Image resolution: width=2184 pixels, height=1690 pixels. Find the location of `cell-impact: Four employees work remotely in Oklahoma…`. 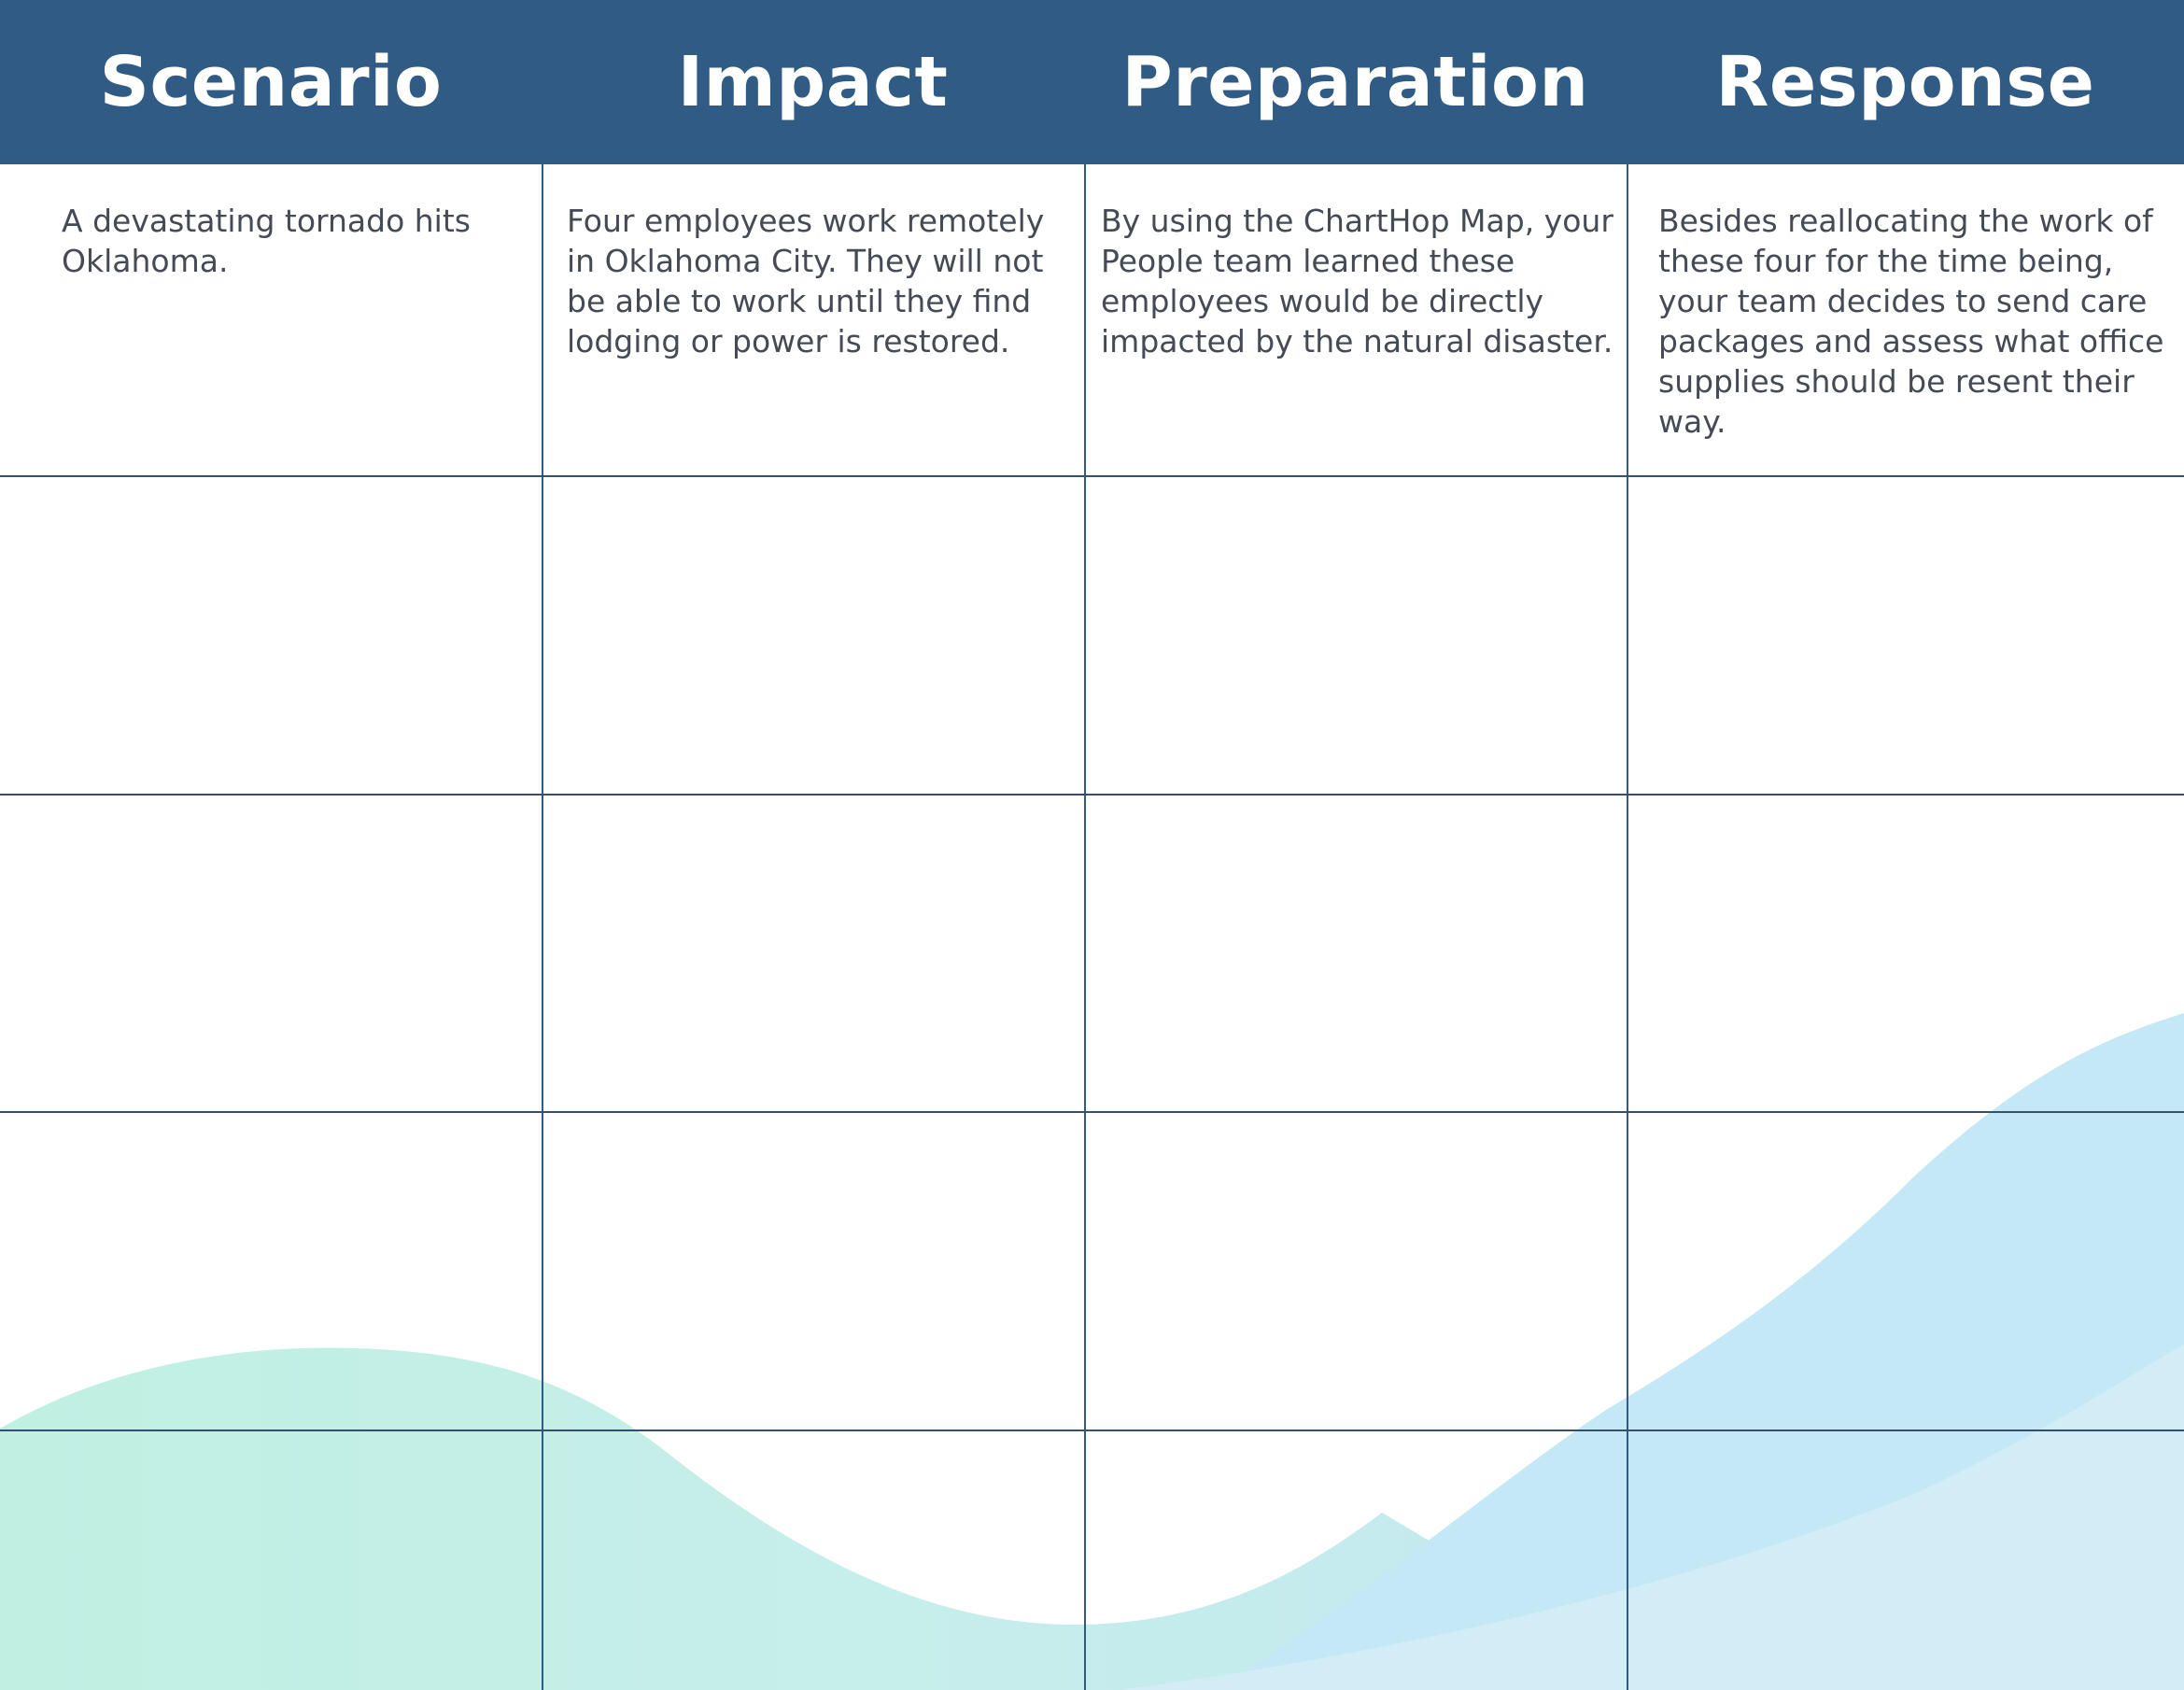

cell-impact: Four employees work remotely in Oklahoma… is located at coordinates (806, 281).